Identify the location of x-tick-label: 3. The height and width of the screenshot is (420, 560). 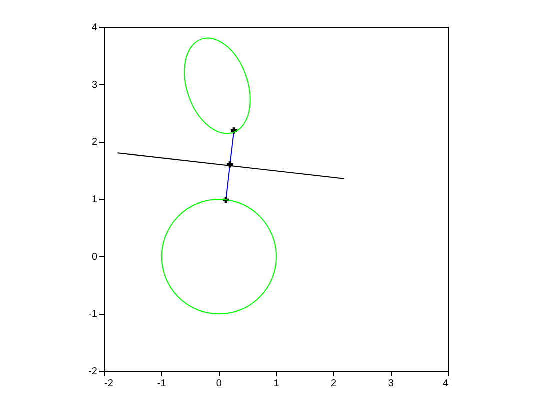
(391, 384).